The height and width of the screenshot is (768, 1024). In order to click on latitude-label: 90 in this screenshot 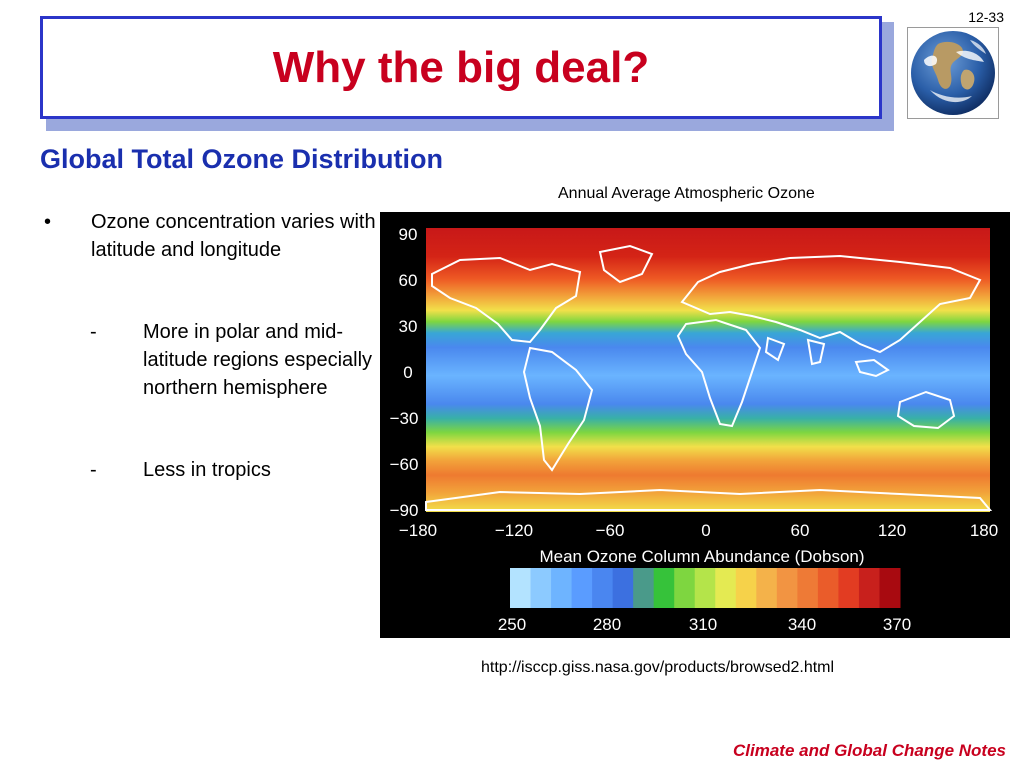, I will do `click(408, 234)`.